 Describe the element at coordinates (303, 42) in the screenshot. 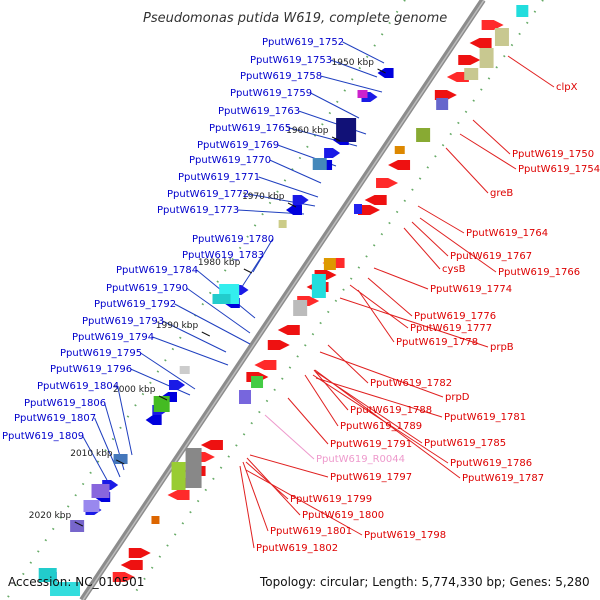

I see `left-gene-label: PputW619_1752` at that location.